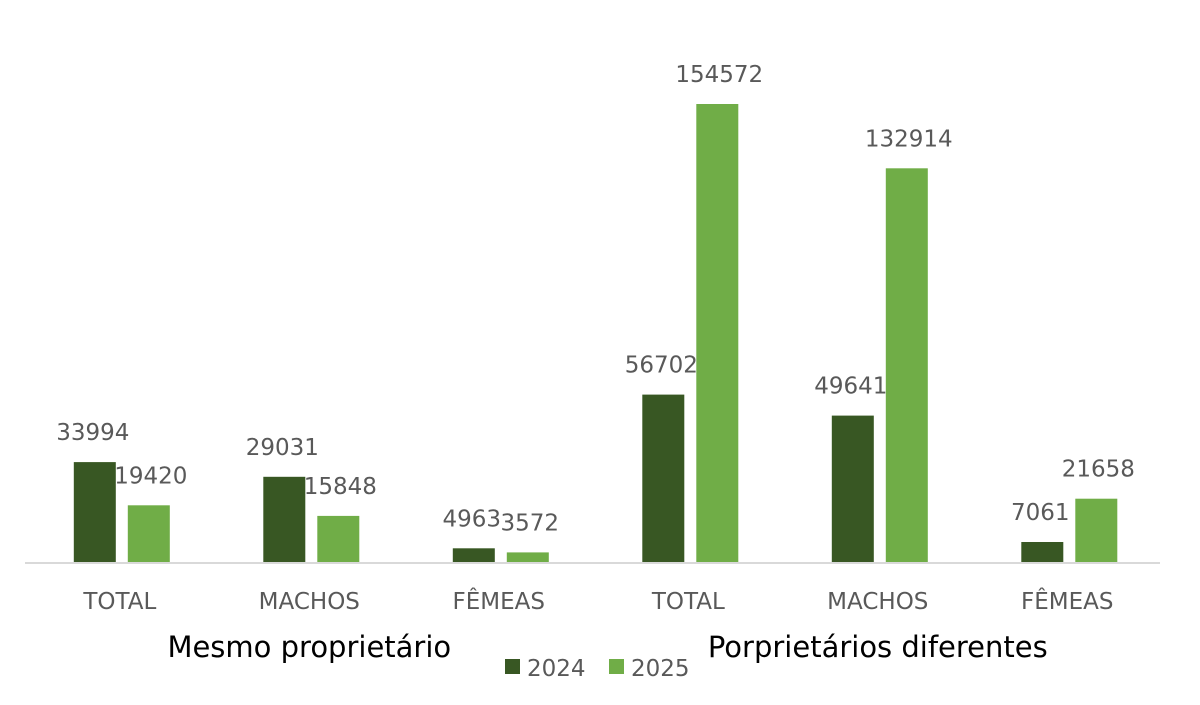  Describe the element at coordinates (499, 601) in the screenshot. I see `x-tick-label-2: FÊMEAS` at that location.